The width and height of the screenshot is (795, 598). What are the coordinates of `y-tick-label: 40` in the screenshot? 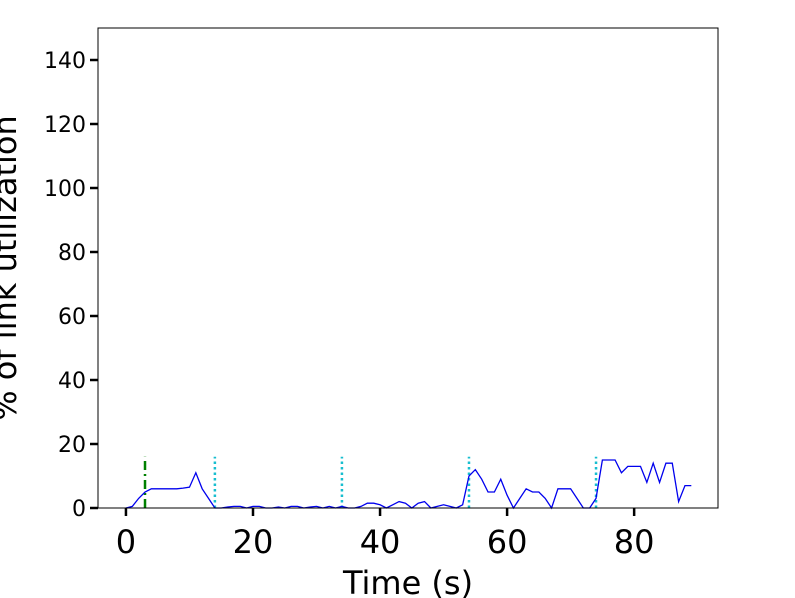 It's located at (72, 381).